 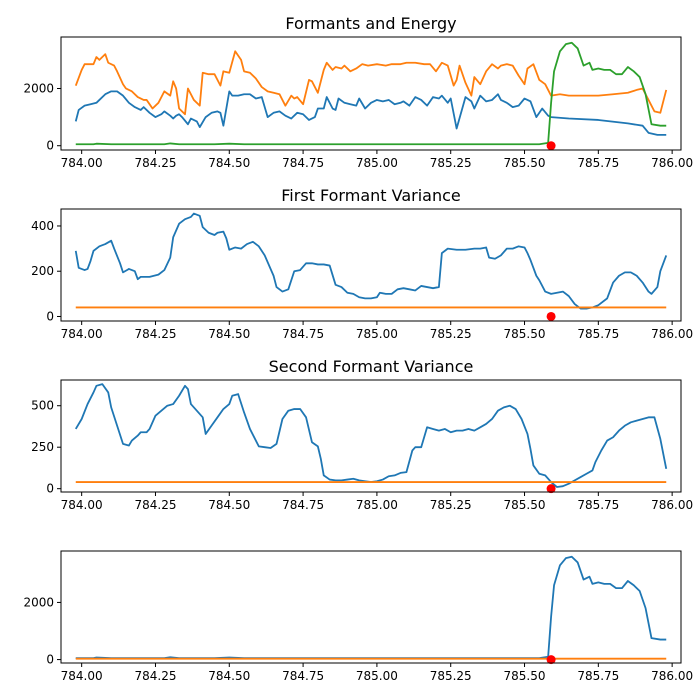 I want to click on y-tick-label: 200, so click(x=42, y=271).